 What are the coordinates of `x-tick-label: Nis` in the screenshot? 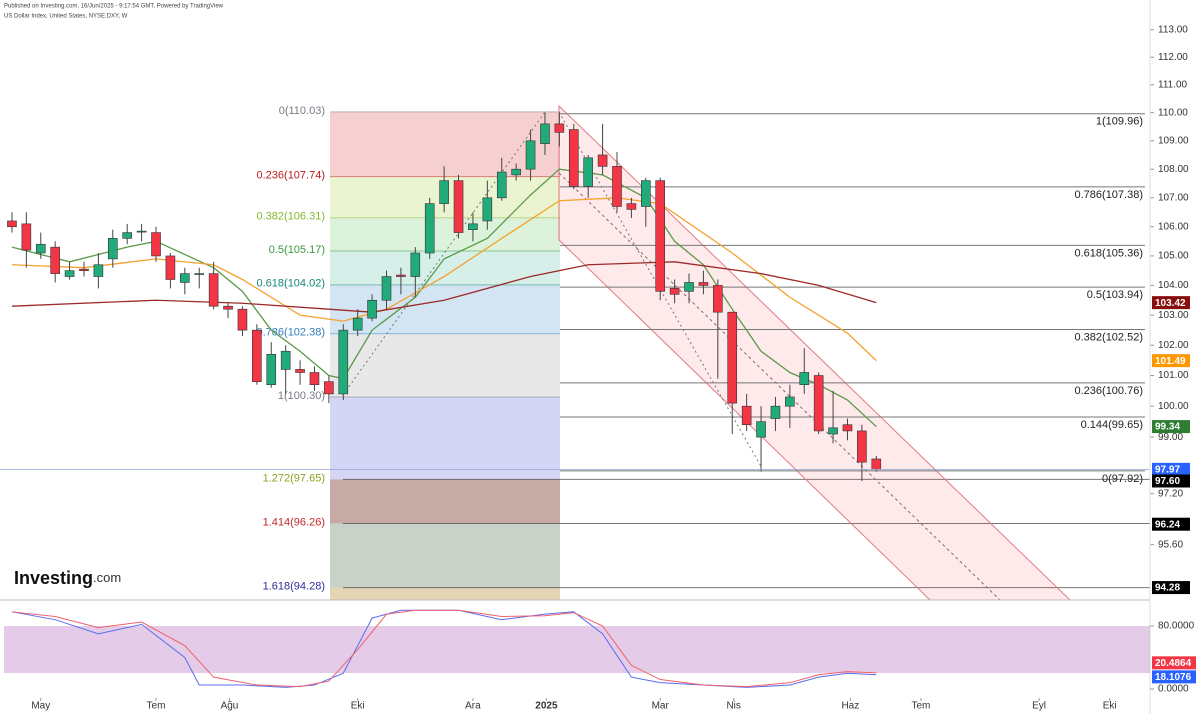 It's located at (733, 706).